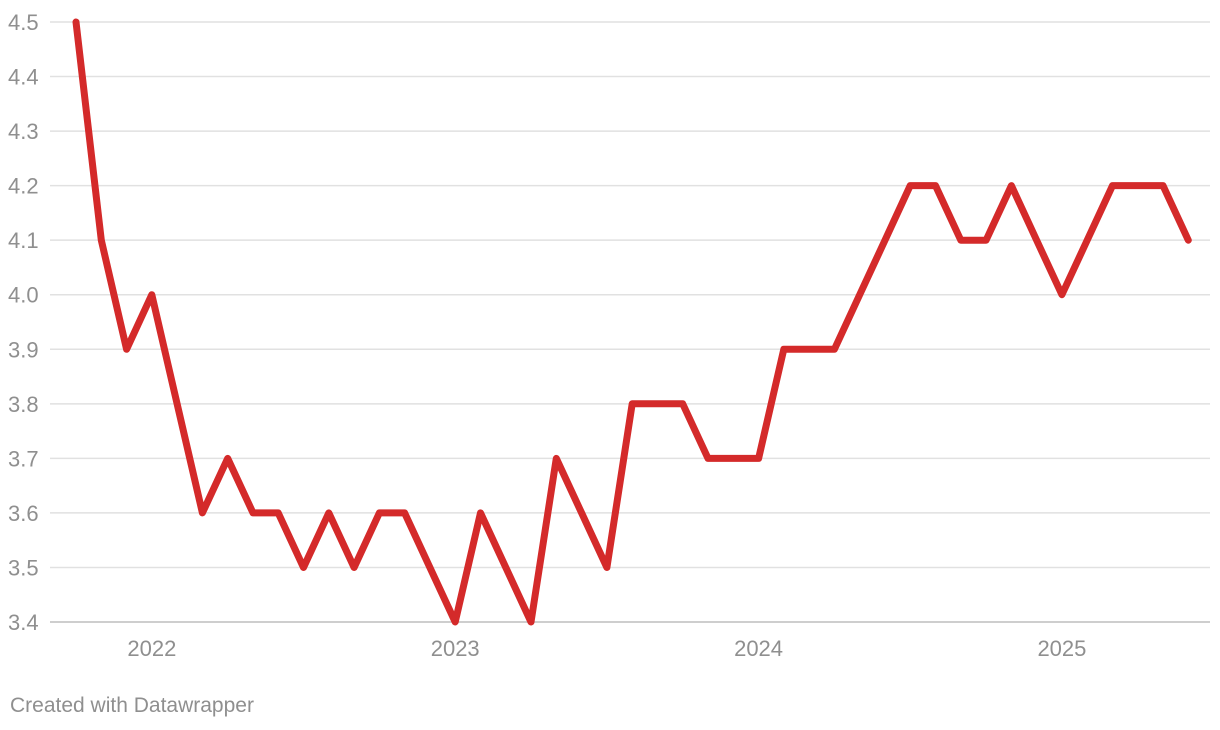 This screenshot has height=730, width=1220. Describe the element at coordinates (132, 705) in the screenshot. I see `credit-text: Created with Datawrapper` at that location.